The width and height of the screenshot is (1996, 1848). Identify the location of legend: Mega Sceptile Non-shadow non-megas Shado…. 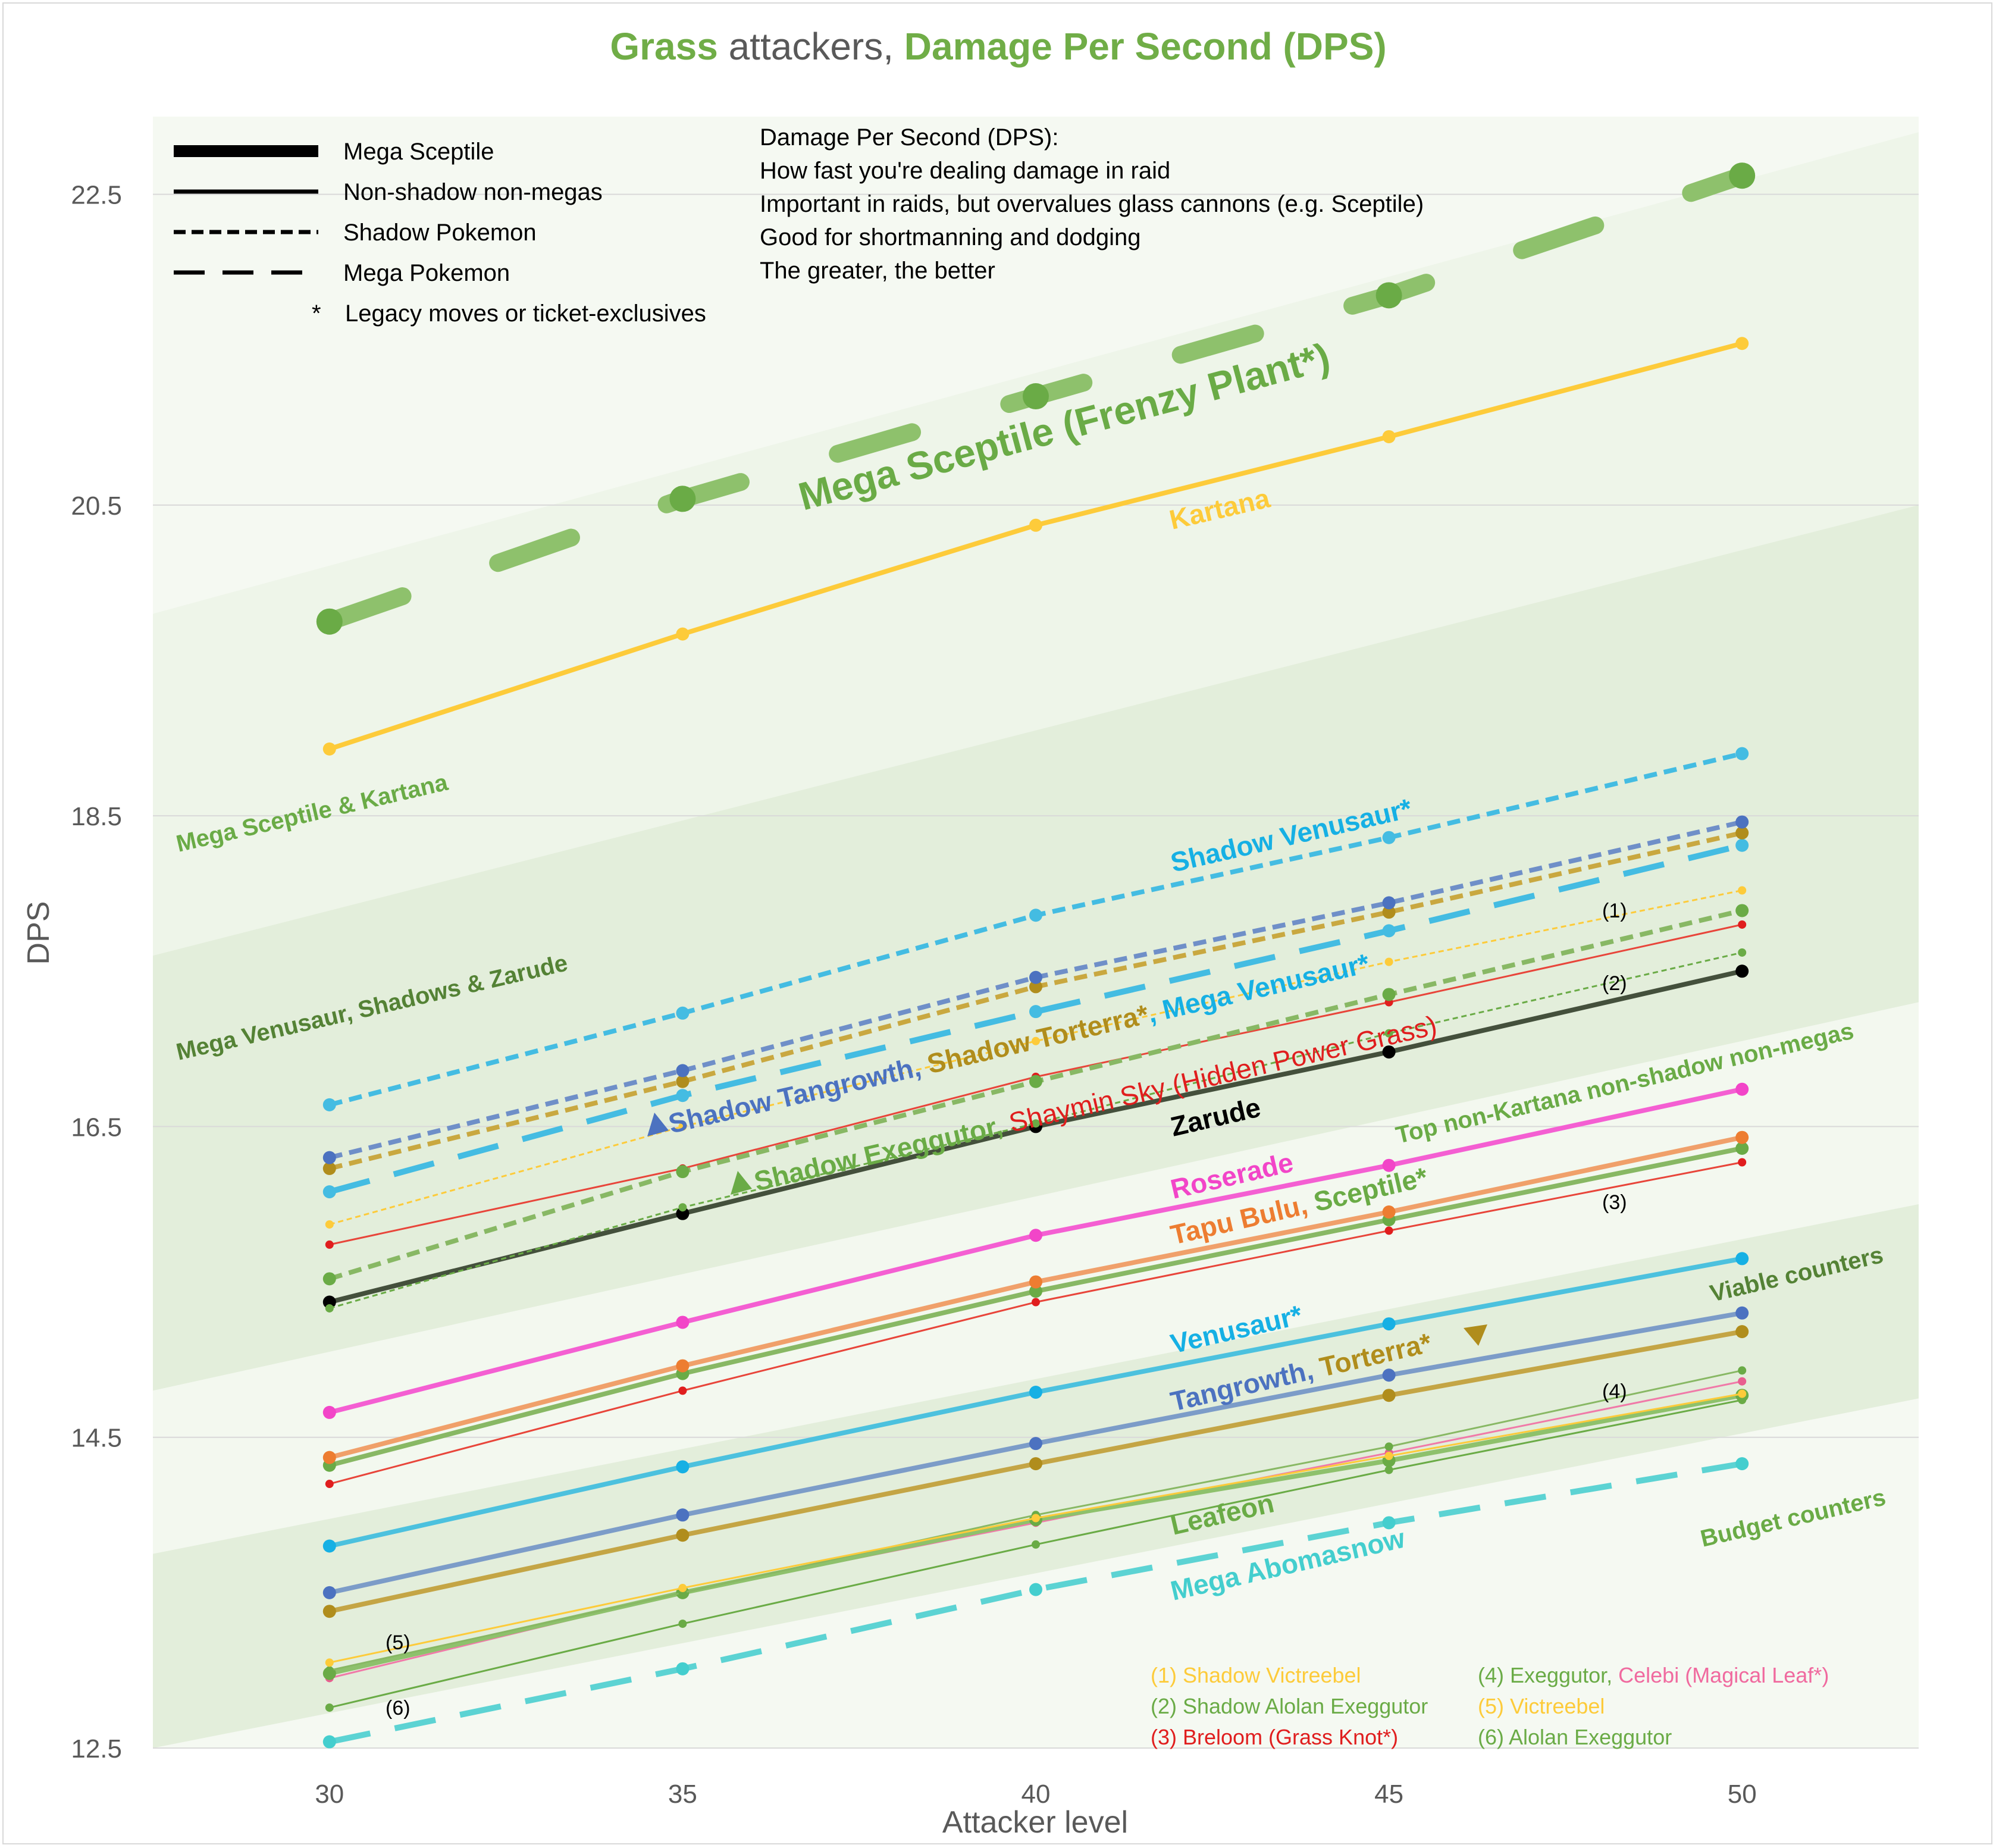
(440, 233).